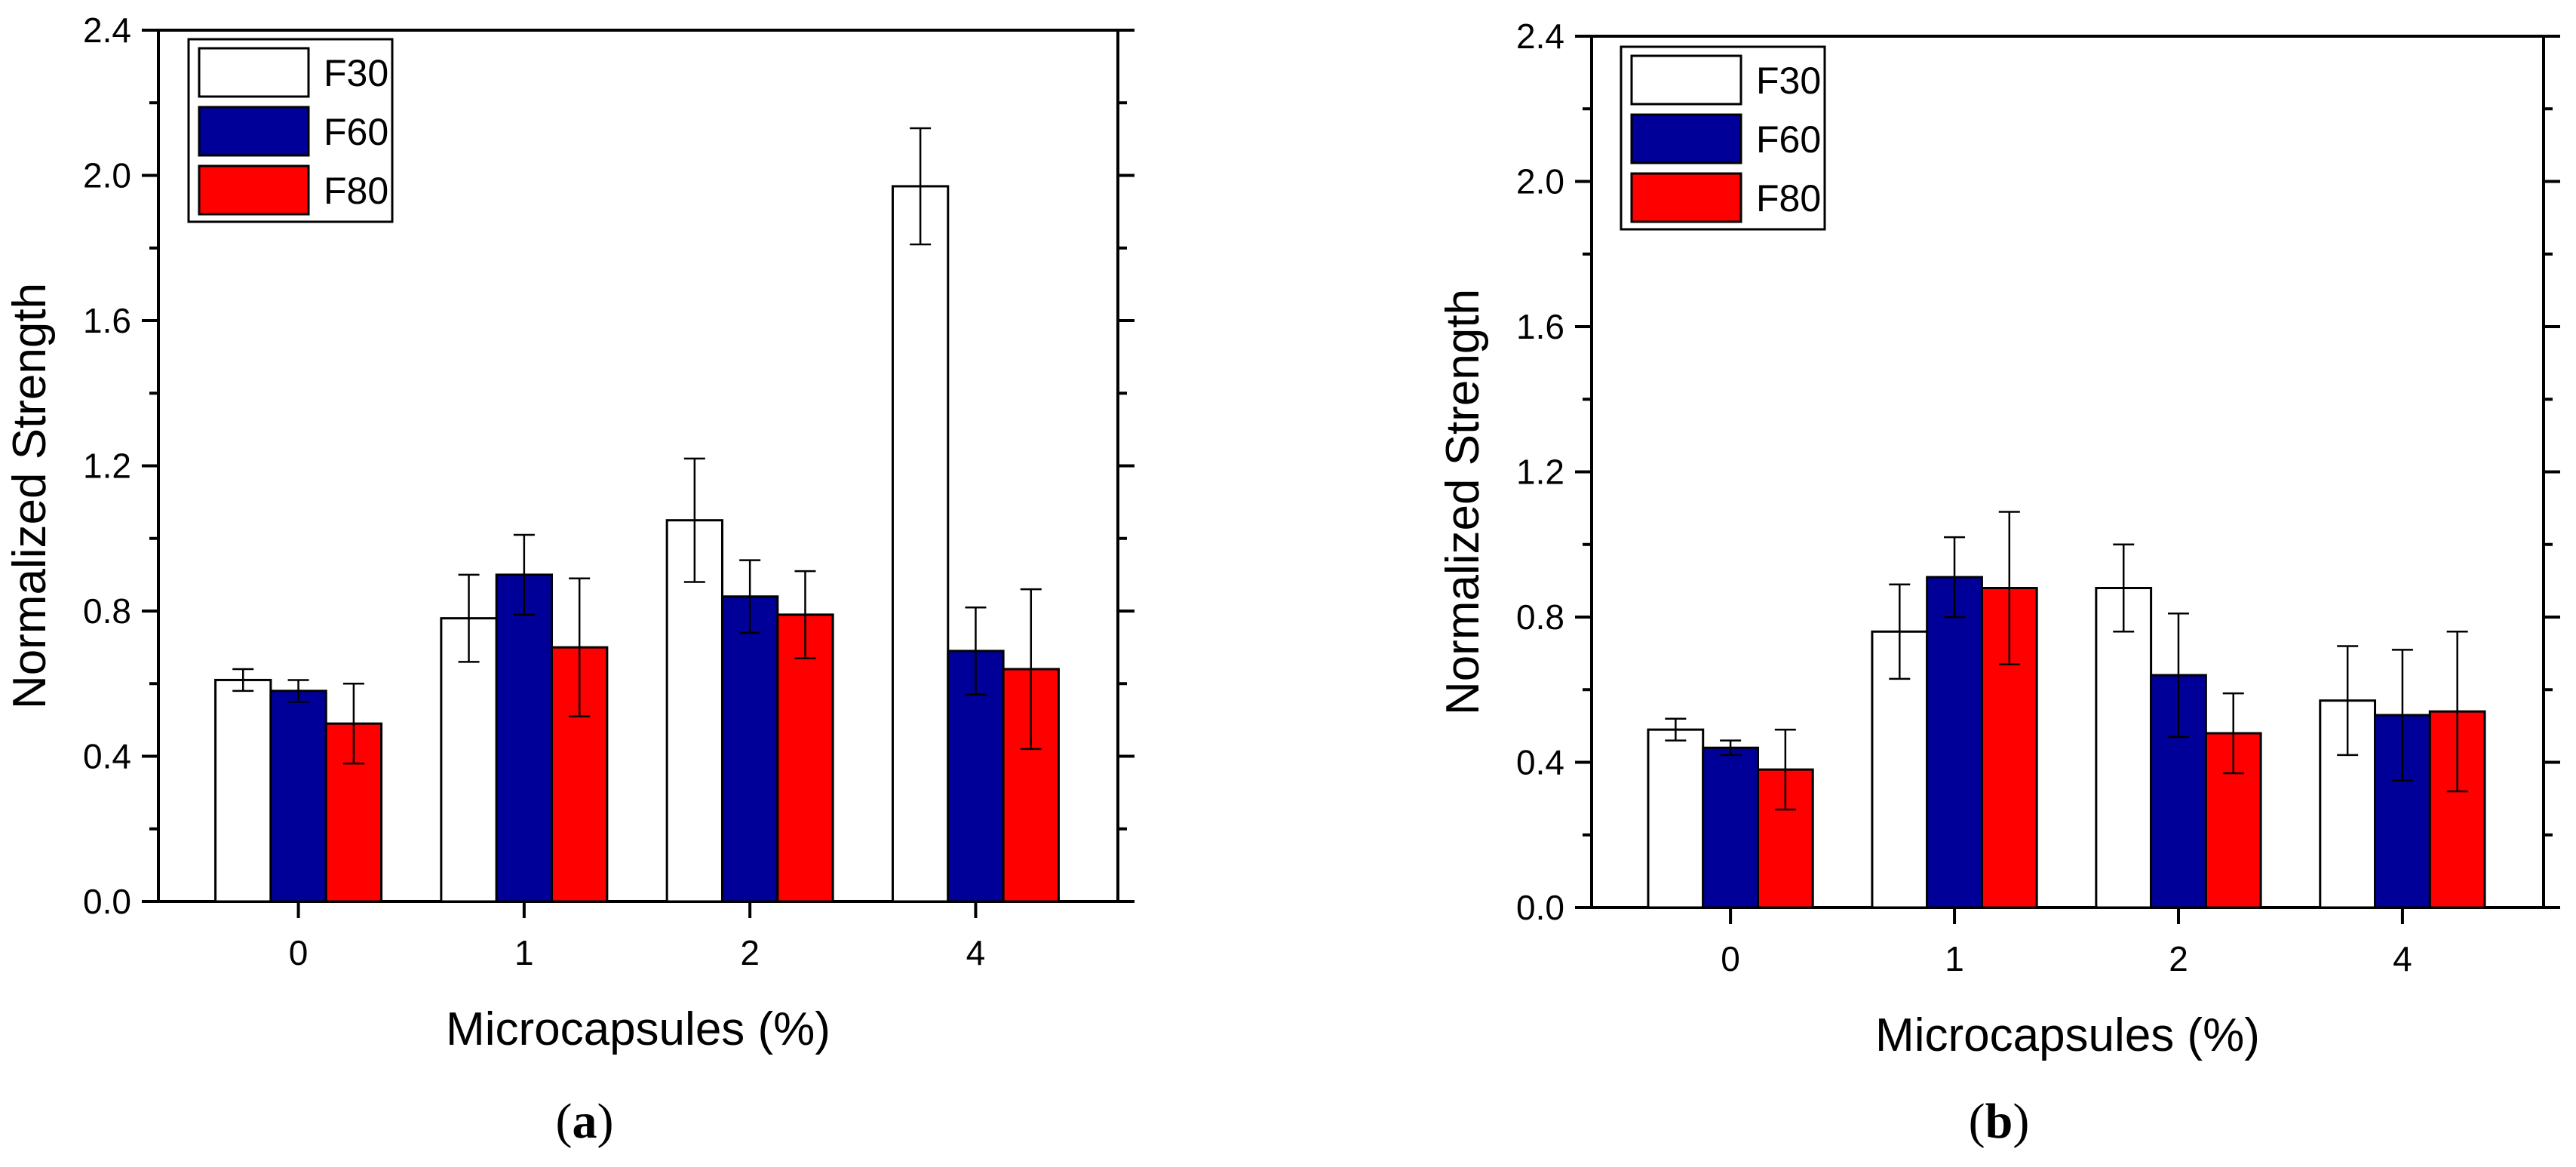 The height and width of the screenshot is (1167, 2576). What do you see at coordinates (1999, 1121) in the screenshot?
I see `panel-label-b: (b)` at bounding box center [1999, 1121].